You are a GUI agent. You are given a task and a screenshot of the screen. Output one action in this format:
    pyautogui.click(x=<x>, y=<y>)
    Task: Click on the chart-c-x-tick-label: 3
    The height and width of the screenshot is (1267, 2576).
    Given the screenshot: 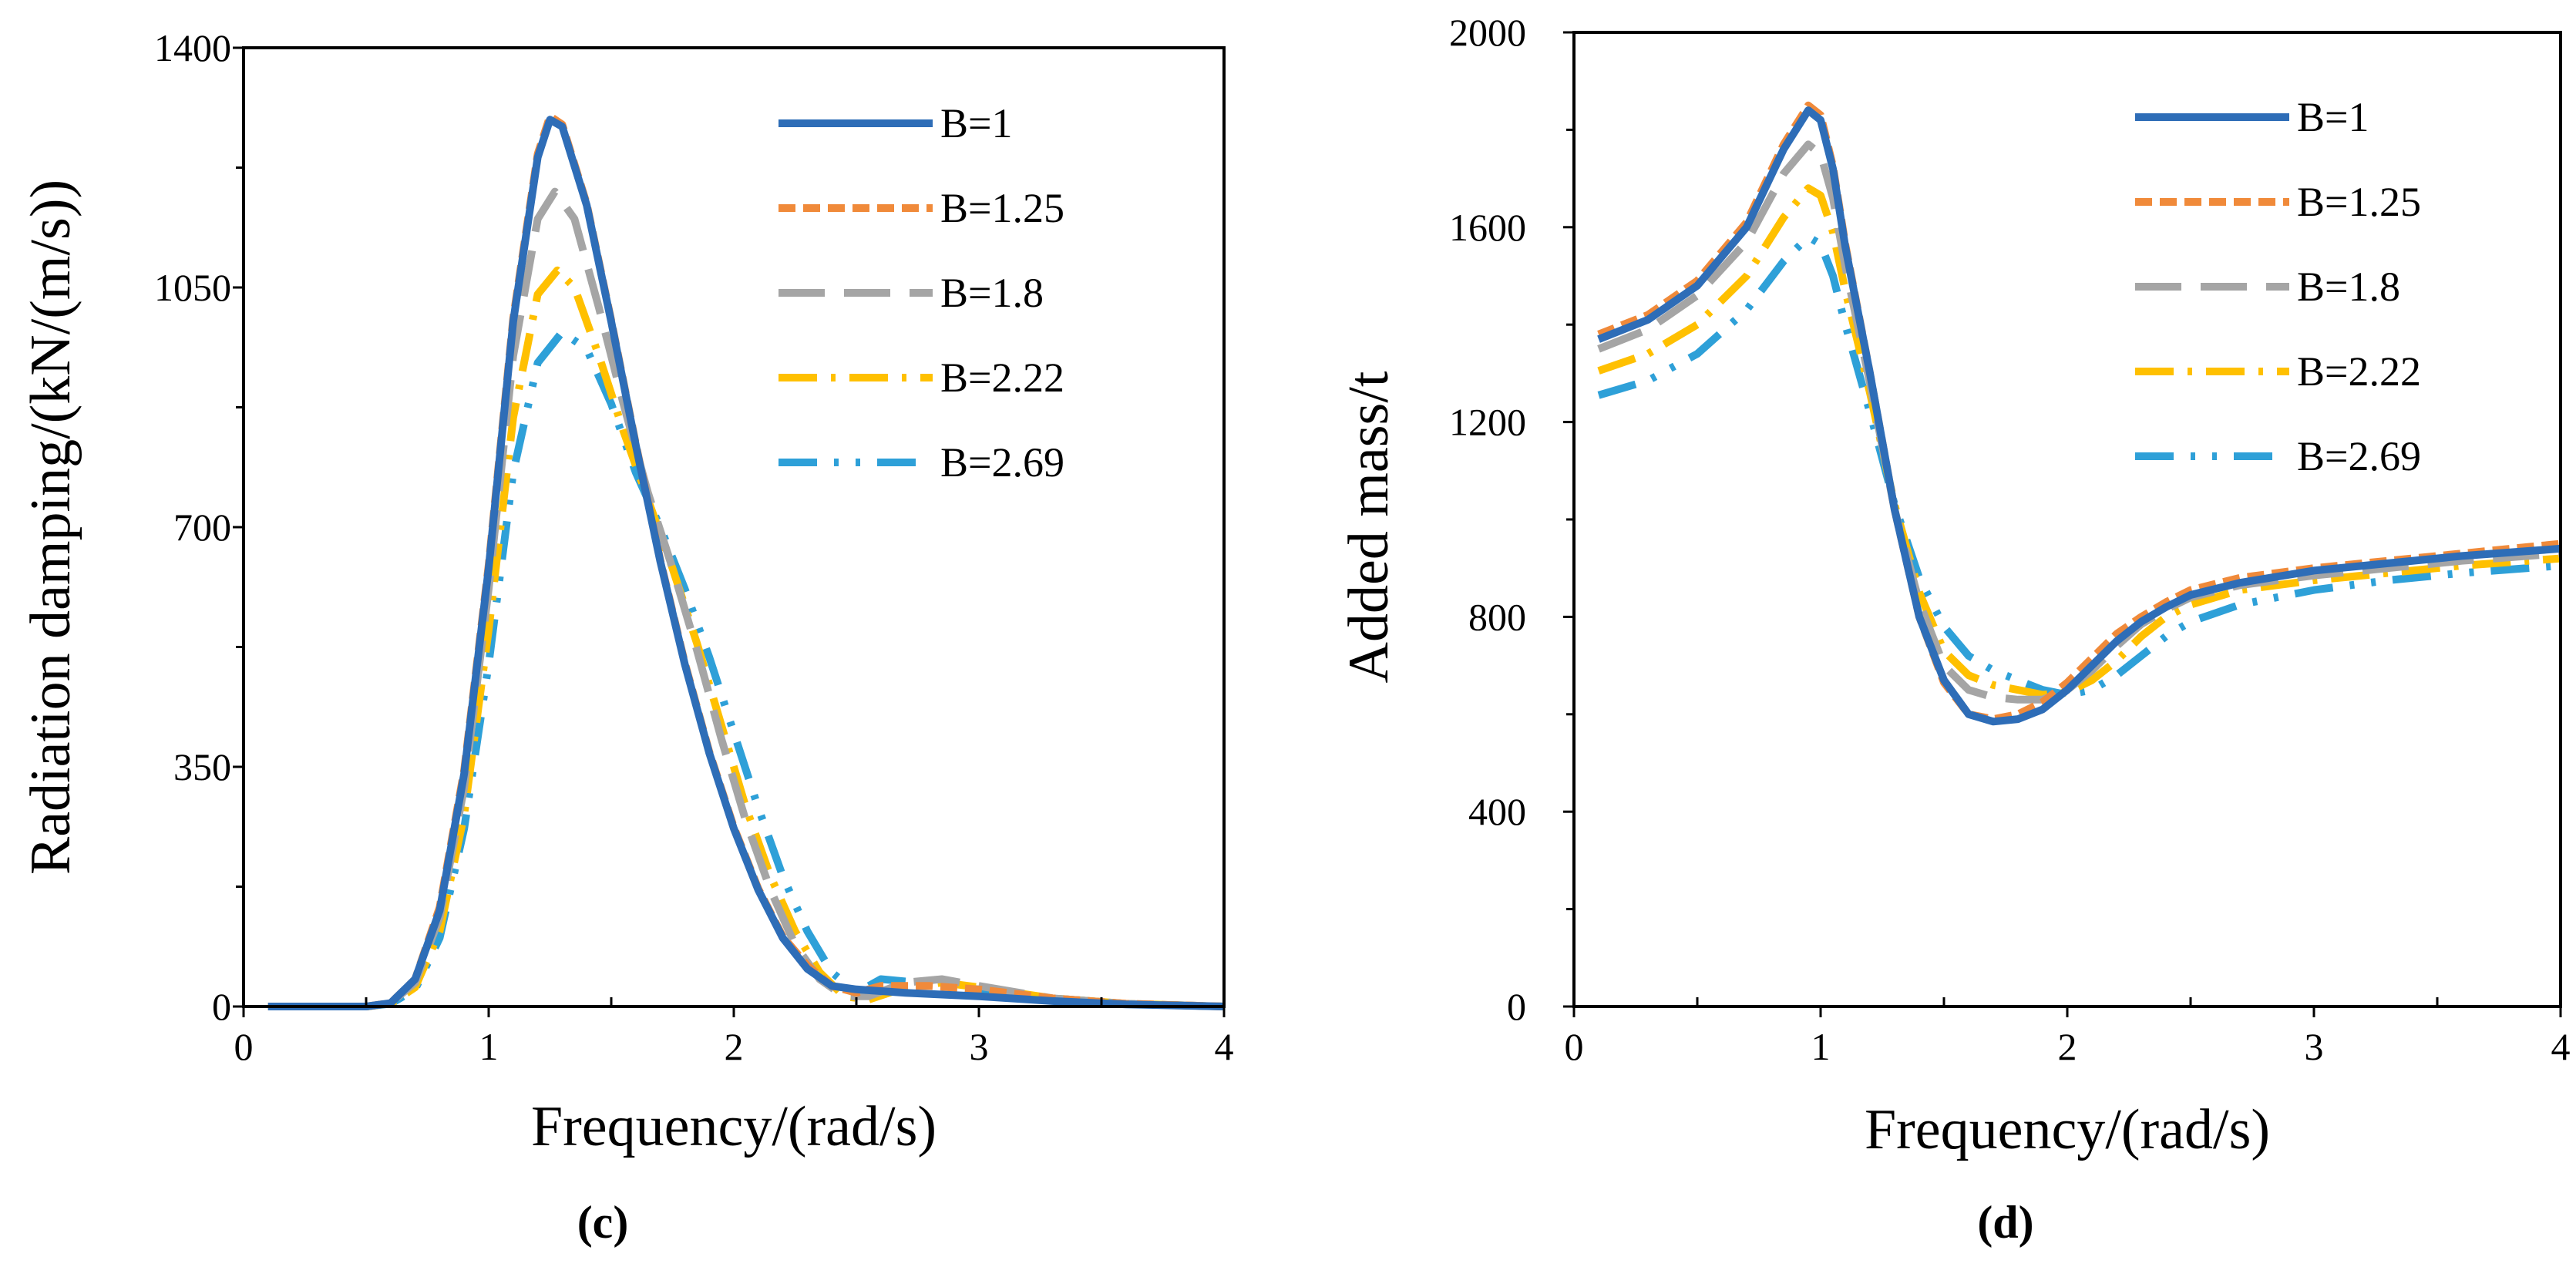 What is the action you would take?
    pyautogui.click(x=979, y=1046)
    